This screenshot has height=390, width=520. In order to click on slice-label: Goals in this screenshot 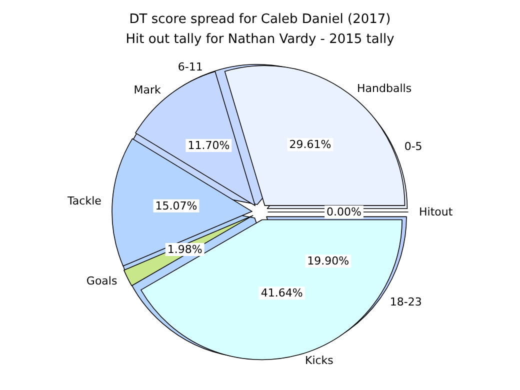, I will do `click(102, 281)`.